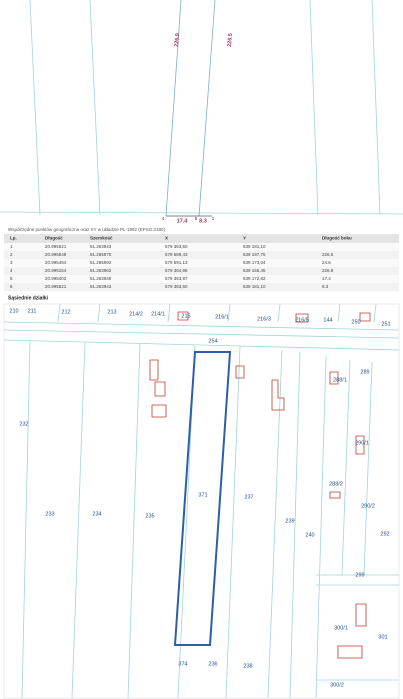 Image resolution: width=403 pixels, height=699 pixels. Describe the element at coordinates (264, 319) in the screenshot. I see `parcel-label: 216/3` at that location.